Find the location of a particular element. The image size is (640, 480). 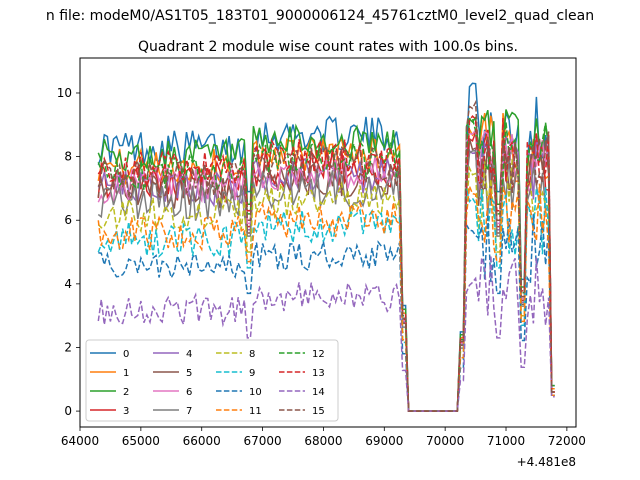

legend-label-5: 5 is located at coordinates (189, 373).